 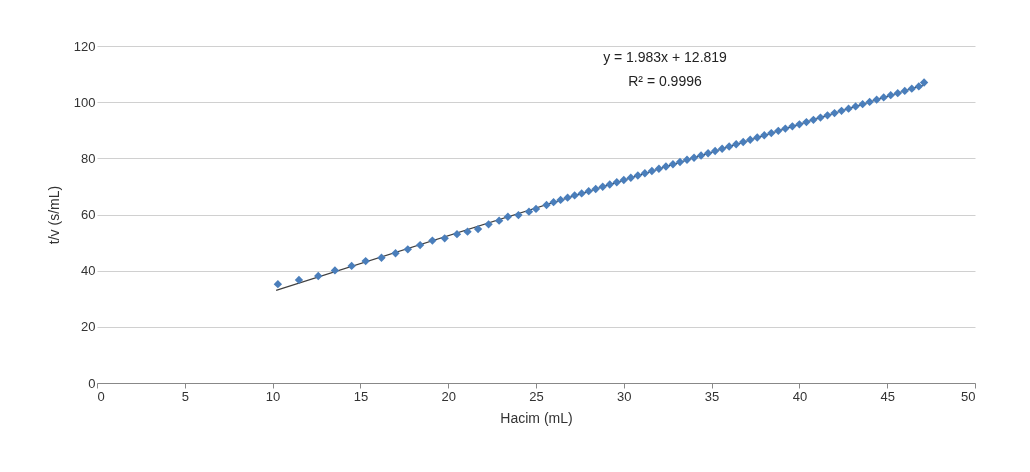 What do you see at coordinates (536, 396) in the screenshot?
I see `x-tick-label: 25` at bounding box center [536, 396].